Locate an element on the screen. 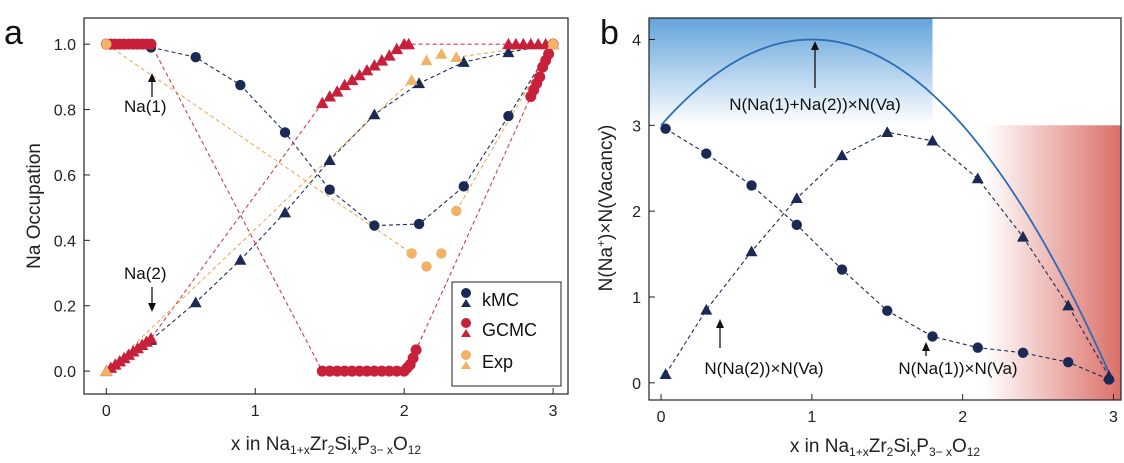 The image size is (1124, 463). panel-a-ytick-label: 0.8 is located at coordinates (65, 111).